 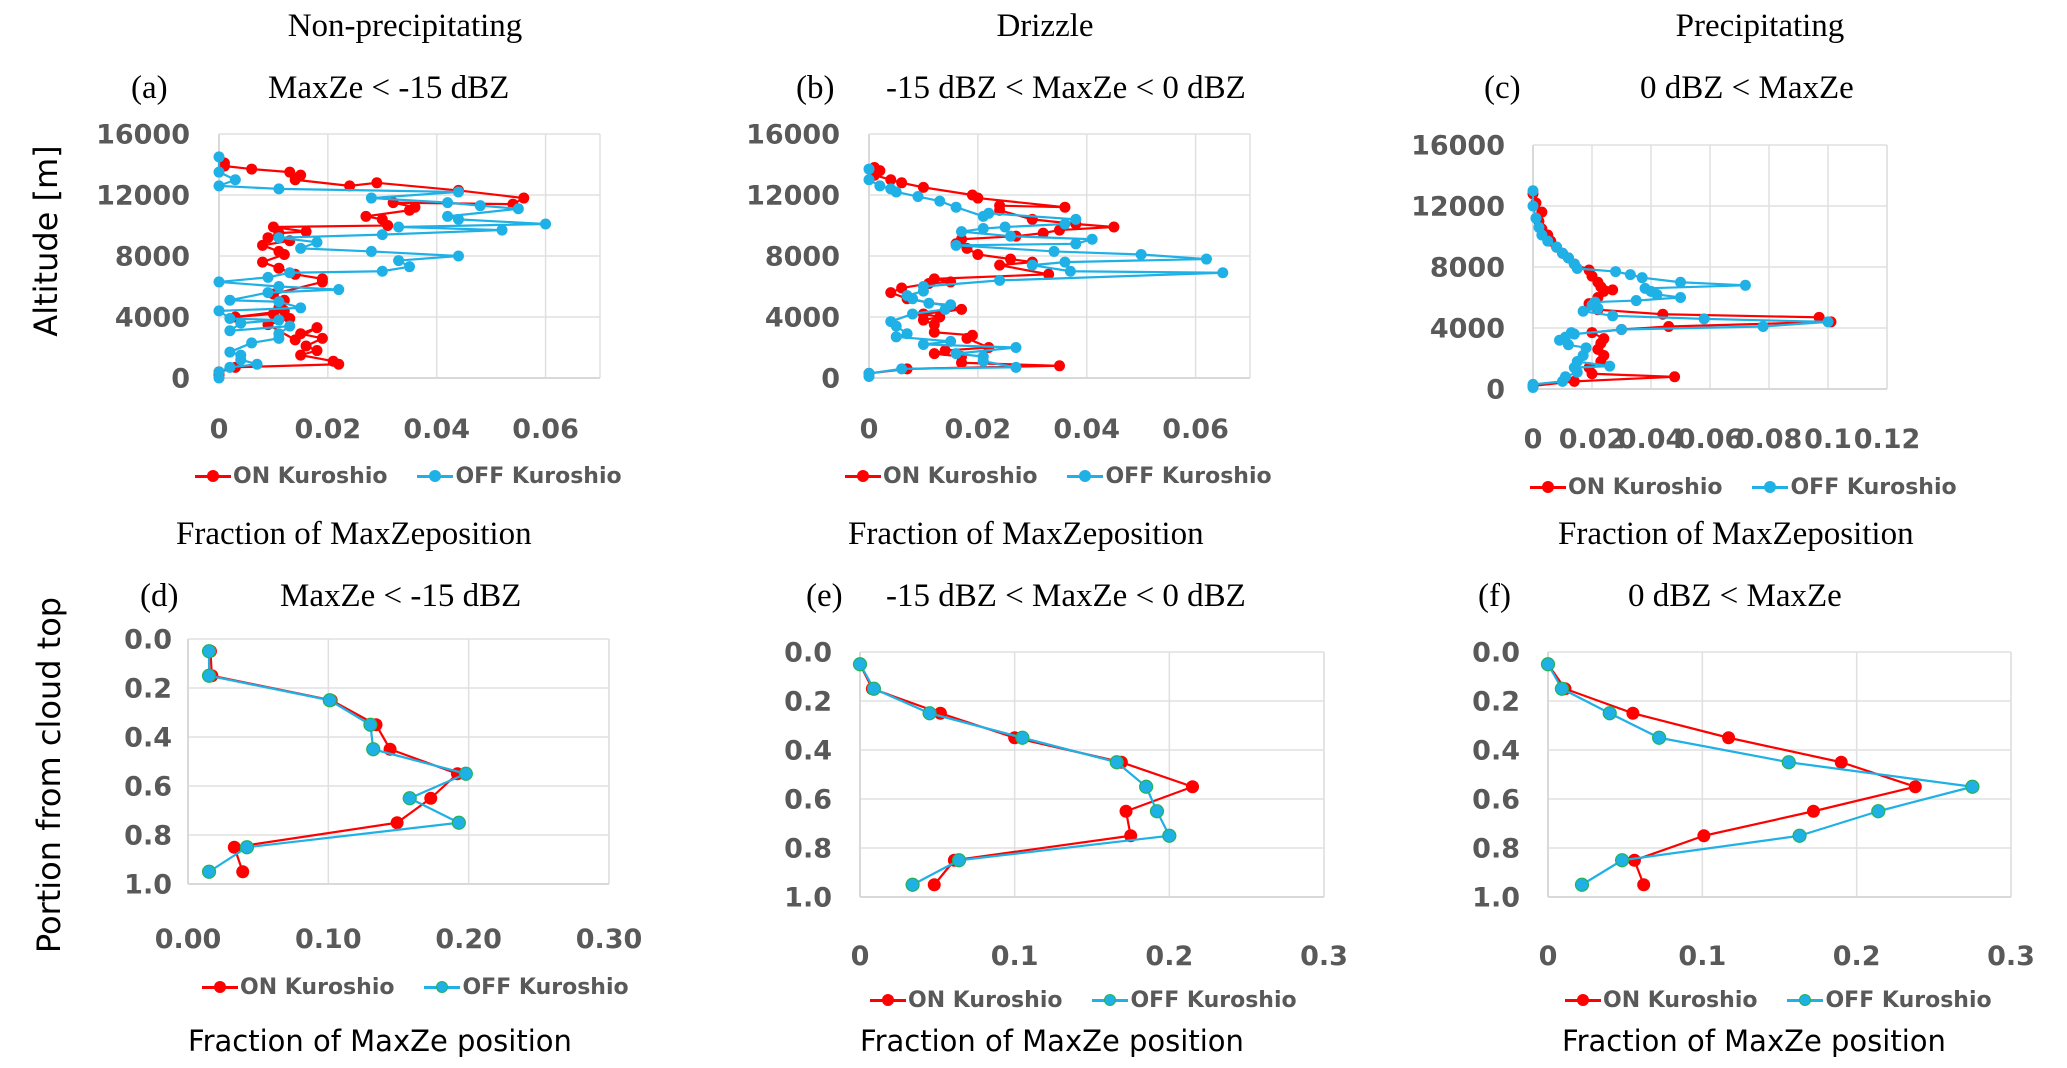 What do you see at coordinates (1083, 1000) in the screenshot?
I see `legend-e: ON Kuroshio OFF Kuroshio` at bounding box center [1083, 1000].